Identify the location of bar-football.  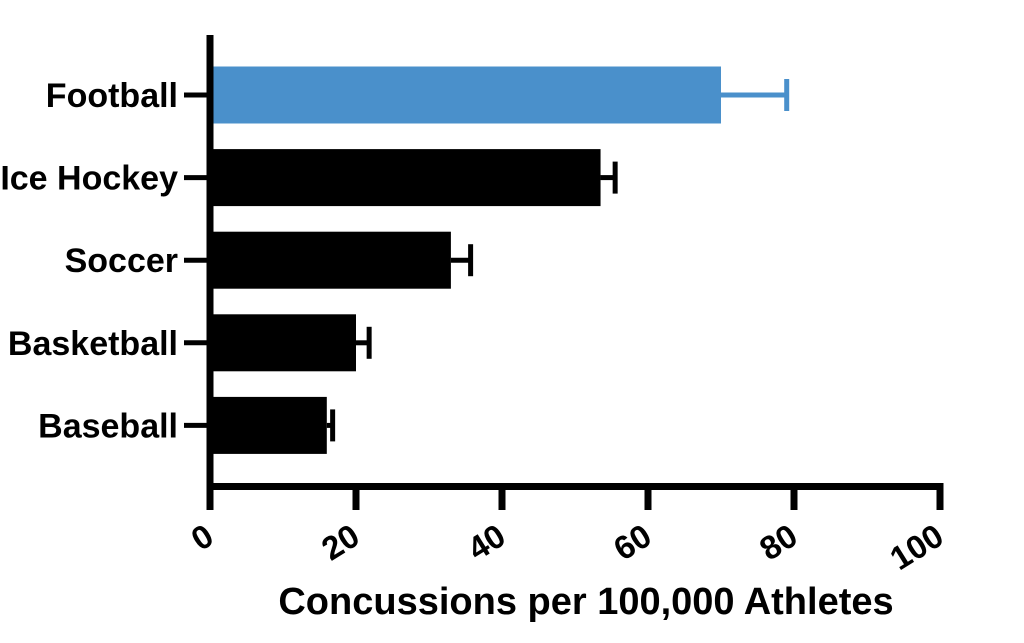
(465, 95).